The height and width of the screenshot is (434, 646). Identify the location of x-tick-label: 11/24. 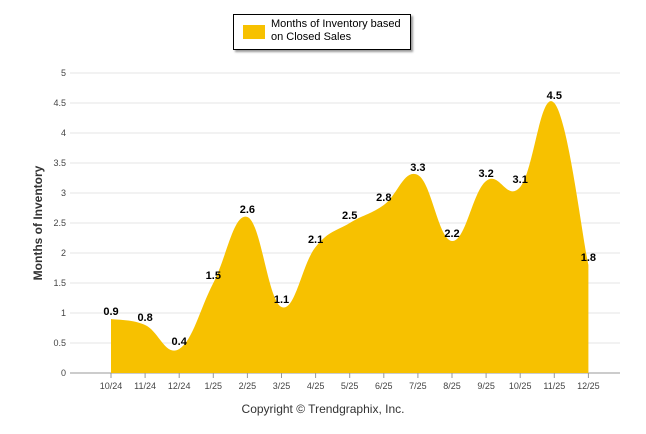
(145, 386).